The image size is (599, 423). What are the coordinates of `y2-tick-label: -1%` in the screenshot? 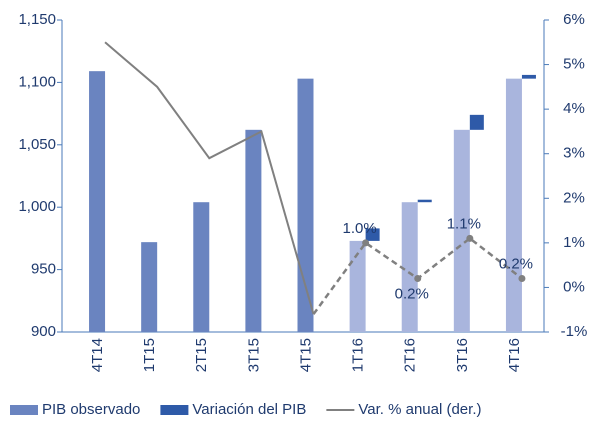 It's located at (574, 331).